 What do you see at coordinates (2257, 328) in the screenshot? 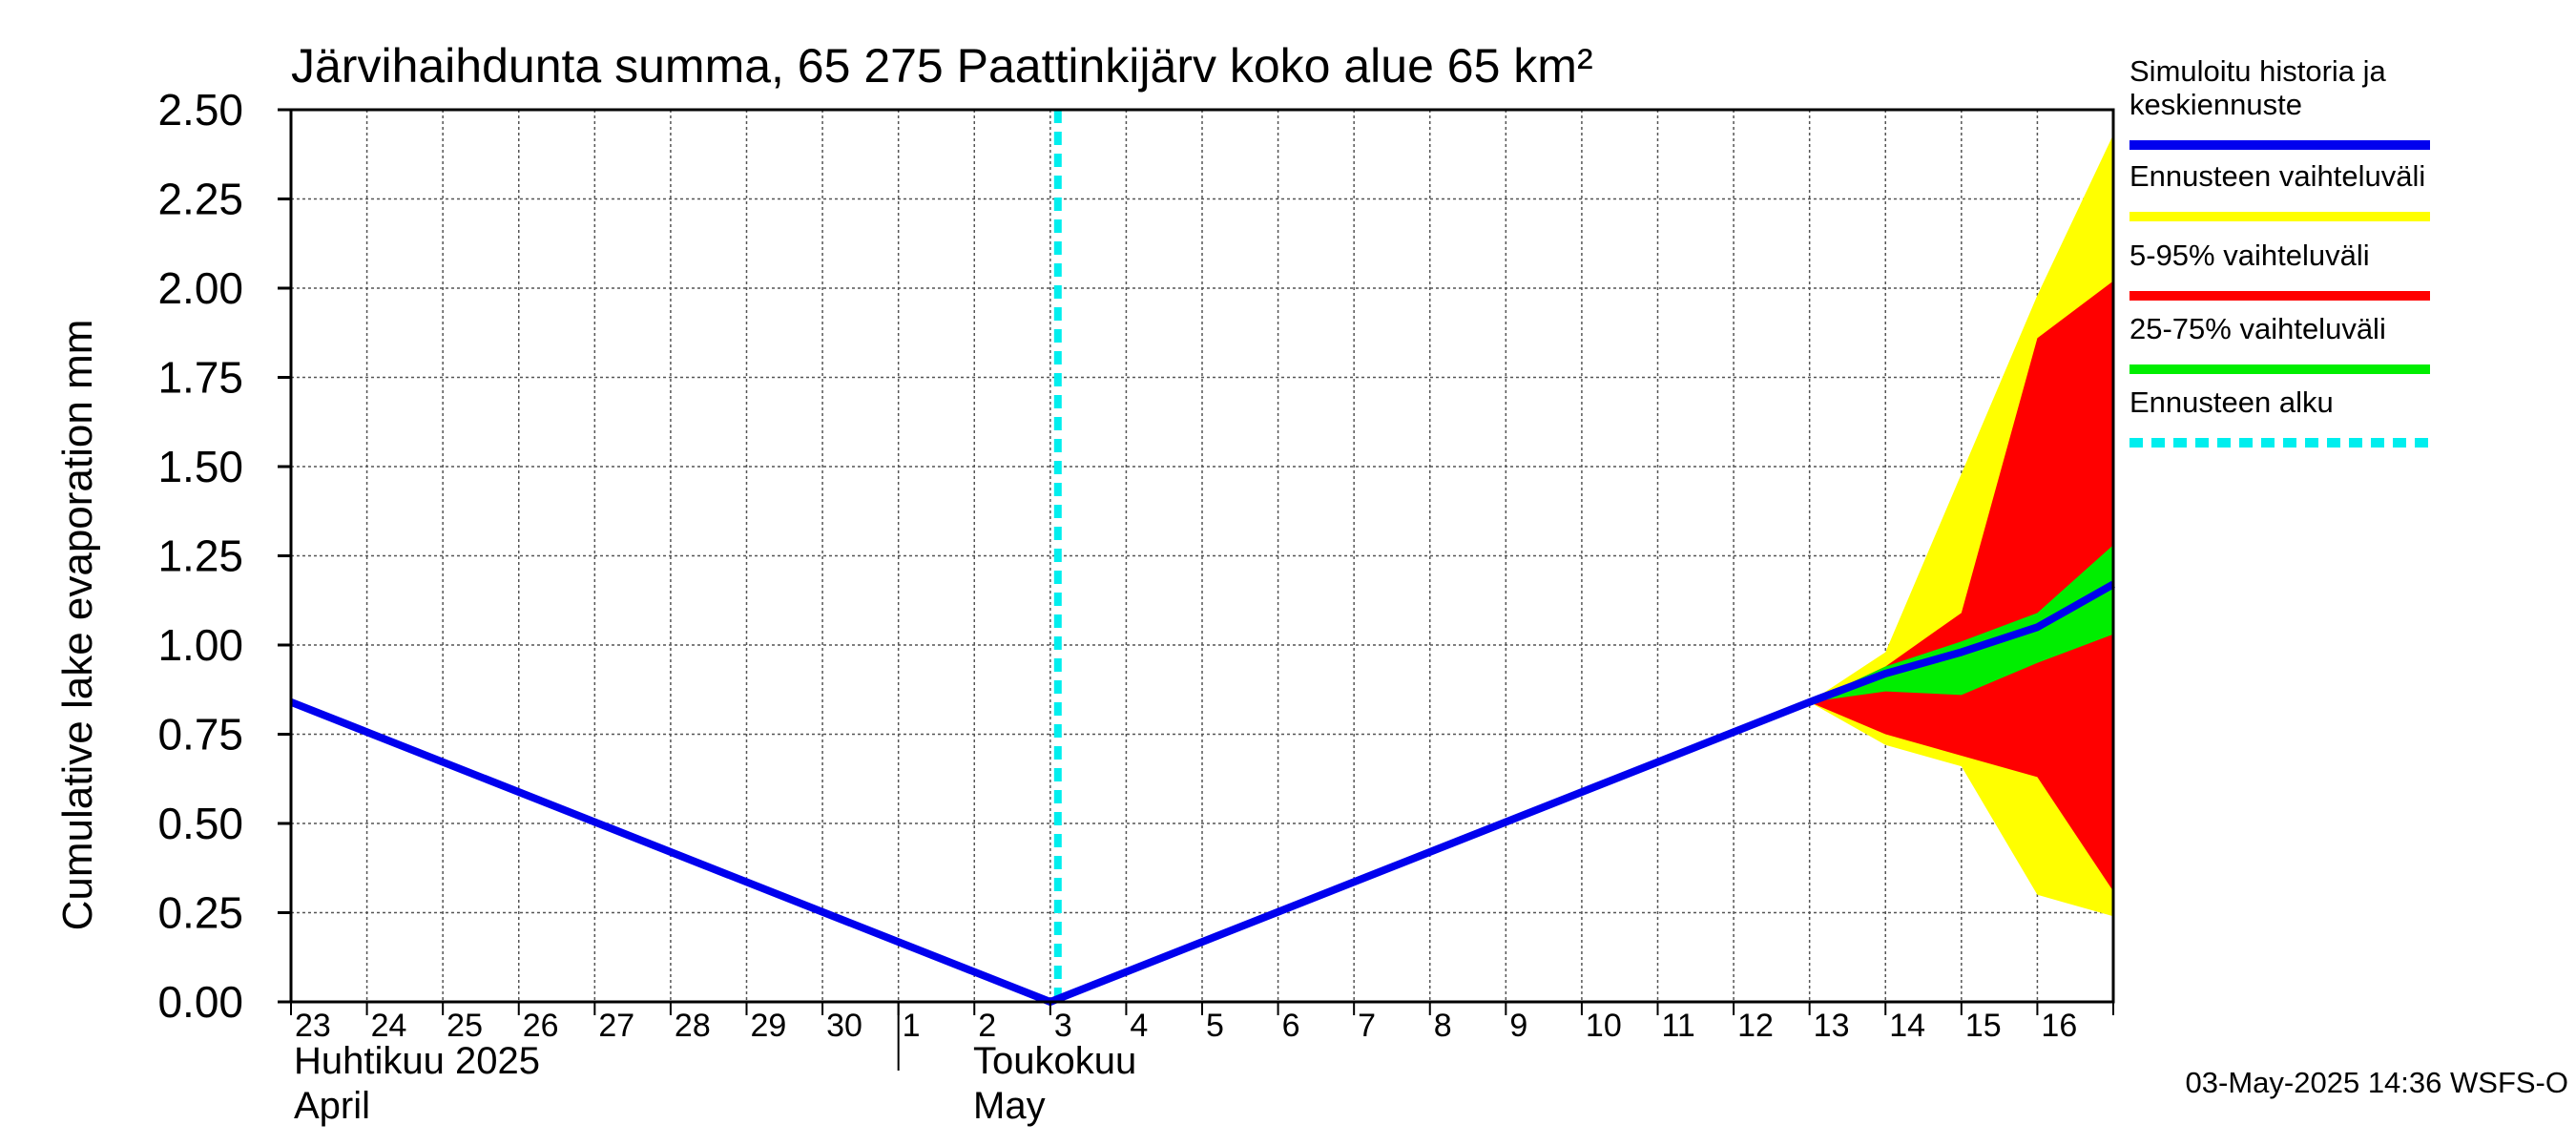
I see `legend-label: 25-75% vaihteluväli` at bounding box center [2257, 328].